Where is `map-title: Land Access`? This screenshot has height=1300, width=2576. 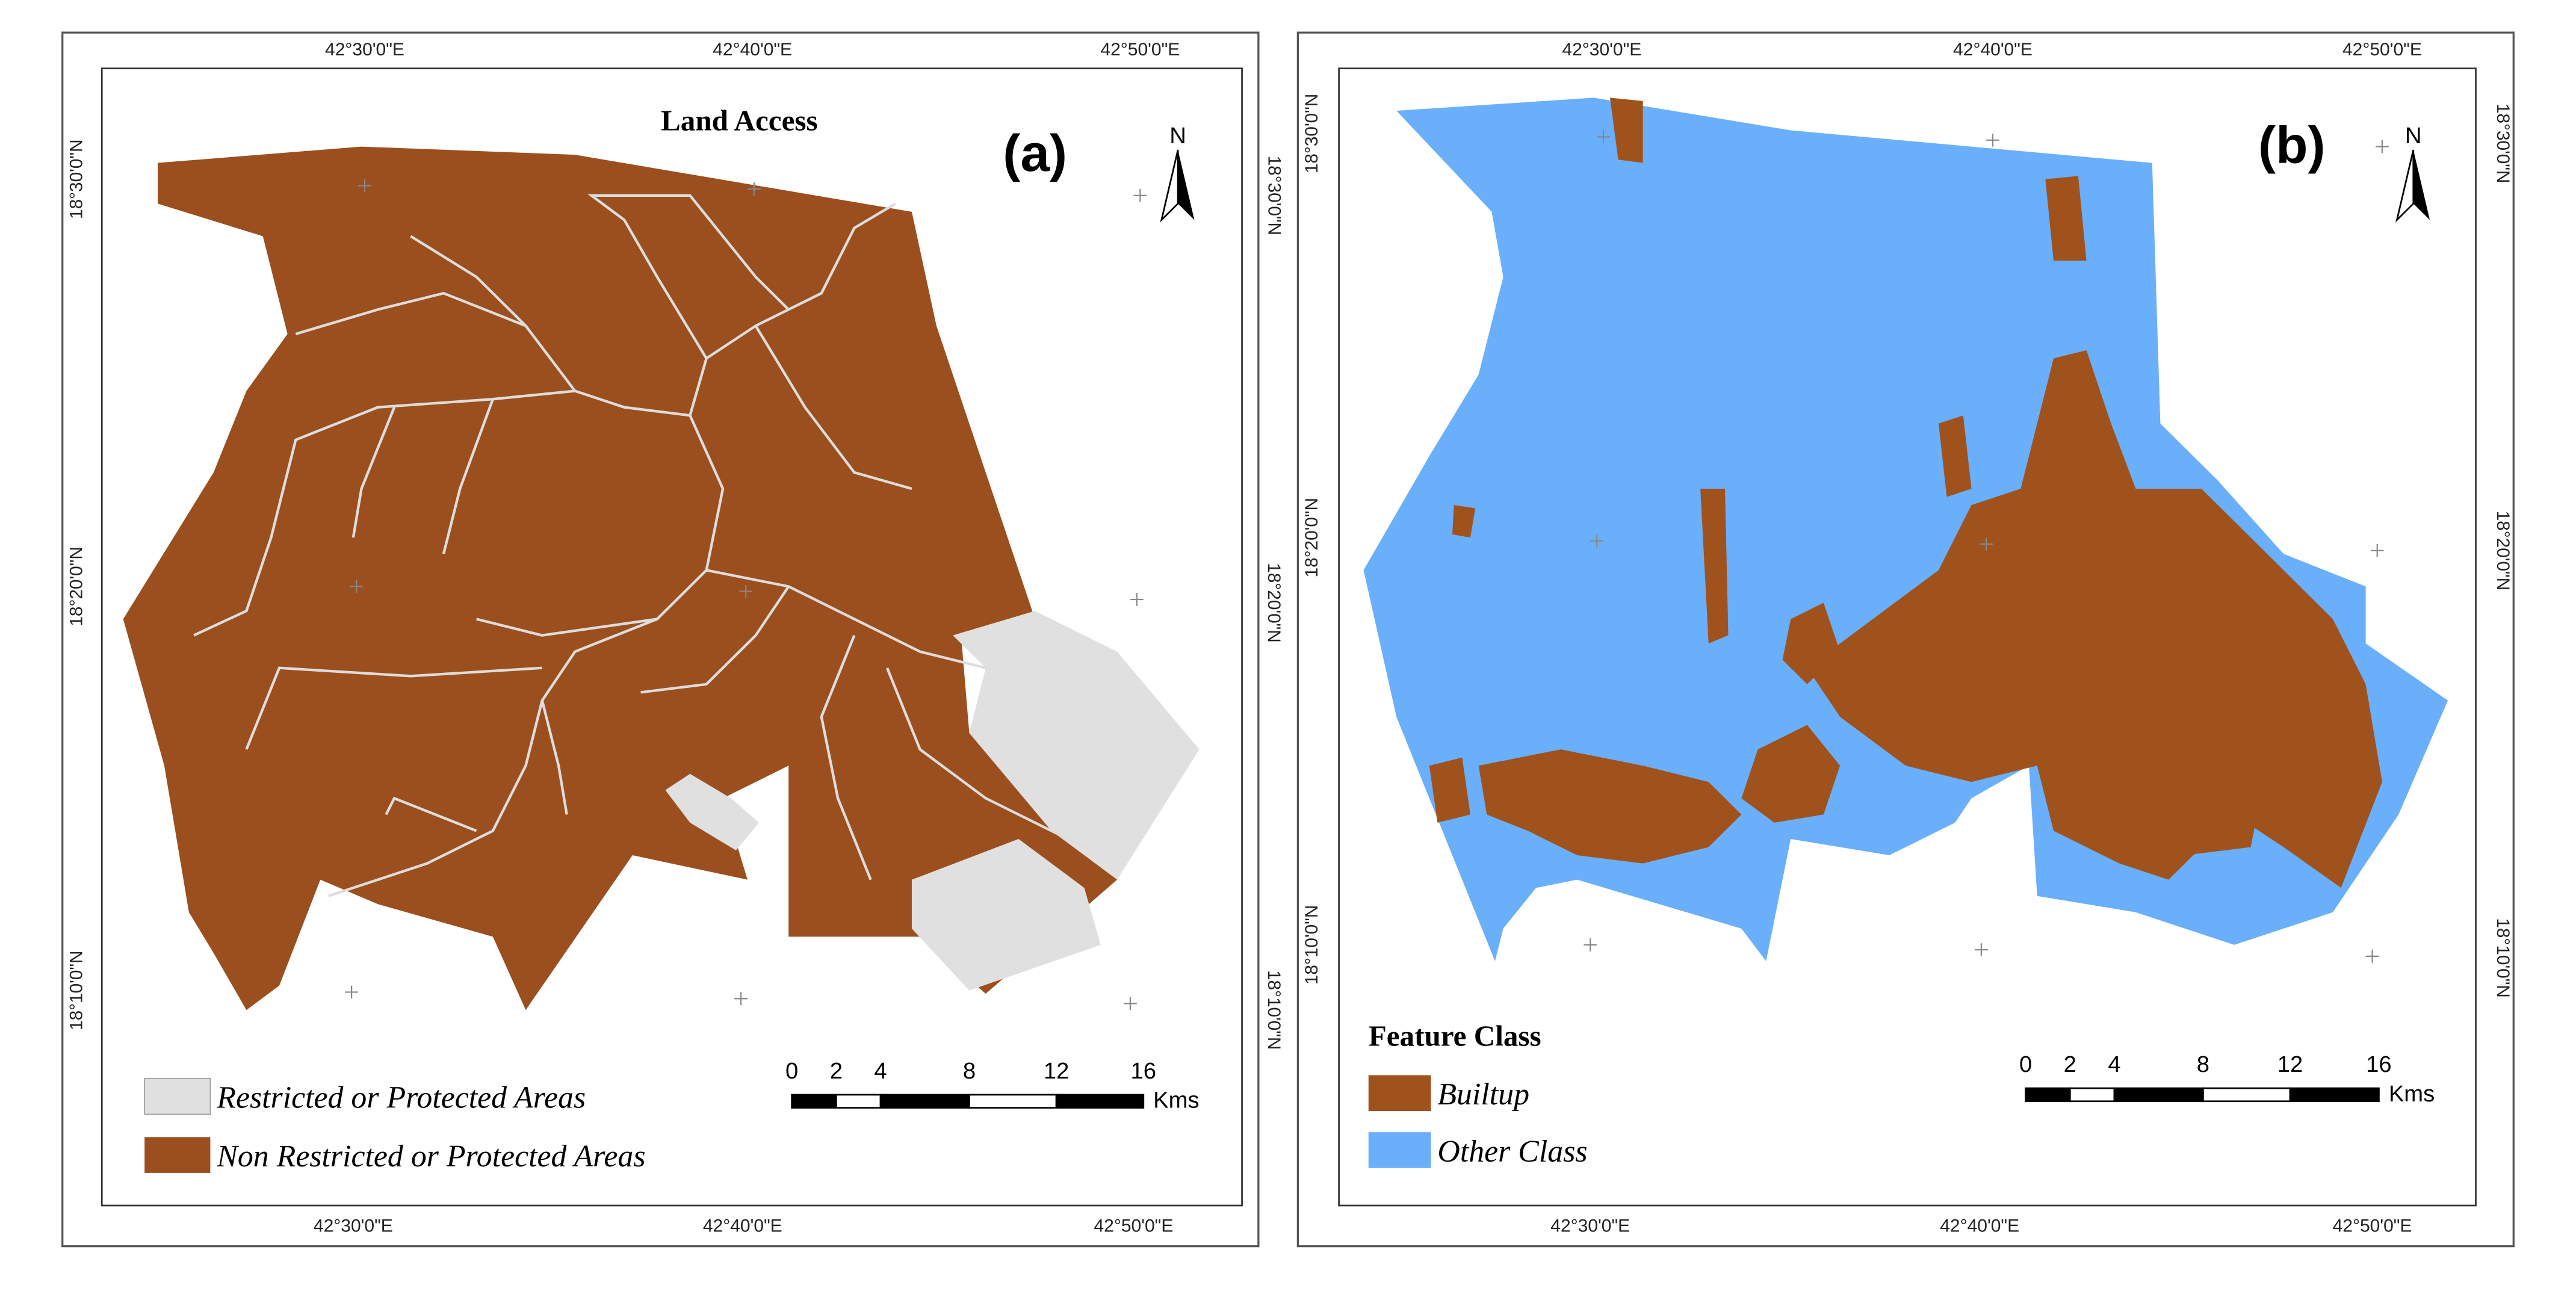 map-title: Land Access is located at coordinates (740, 121).